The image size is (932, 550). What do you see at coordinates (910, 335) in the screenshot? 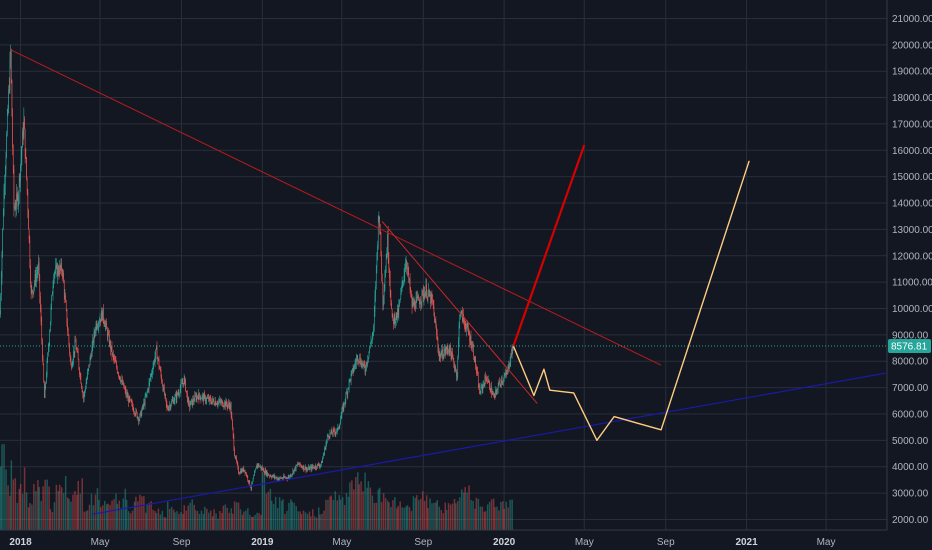
I see `y-tick-label: 9000.00` at bounding box center [910, 335].